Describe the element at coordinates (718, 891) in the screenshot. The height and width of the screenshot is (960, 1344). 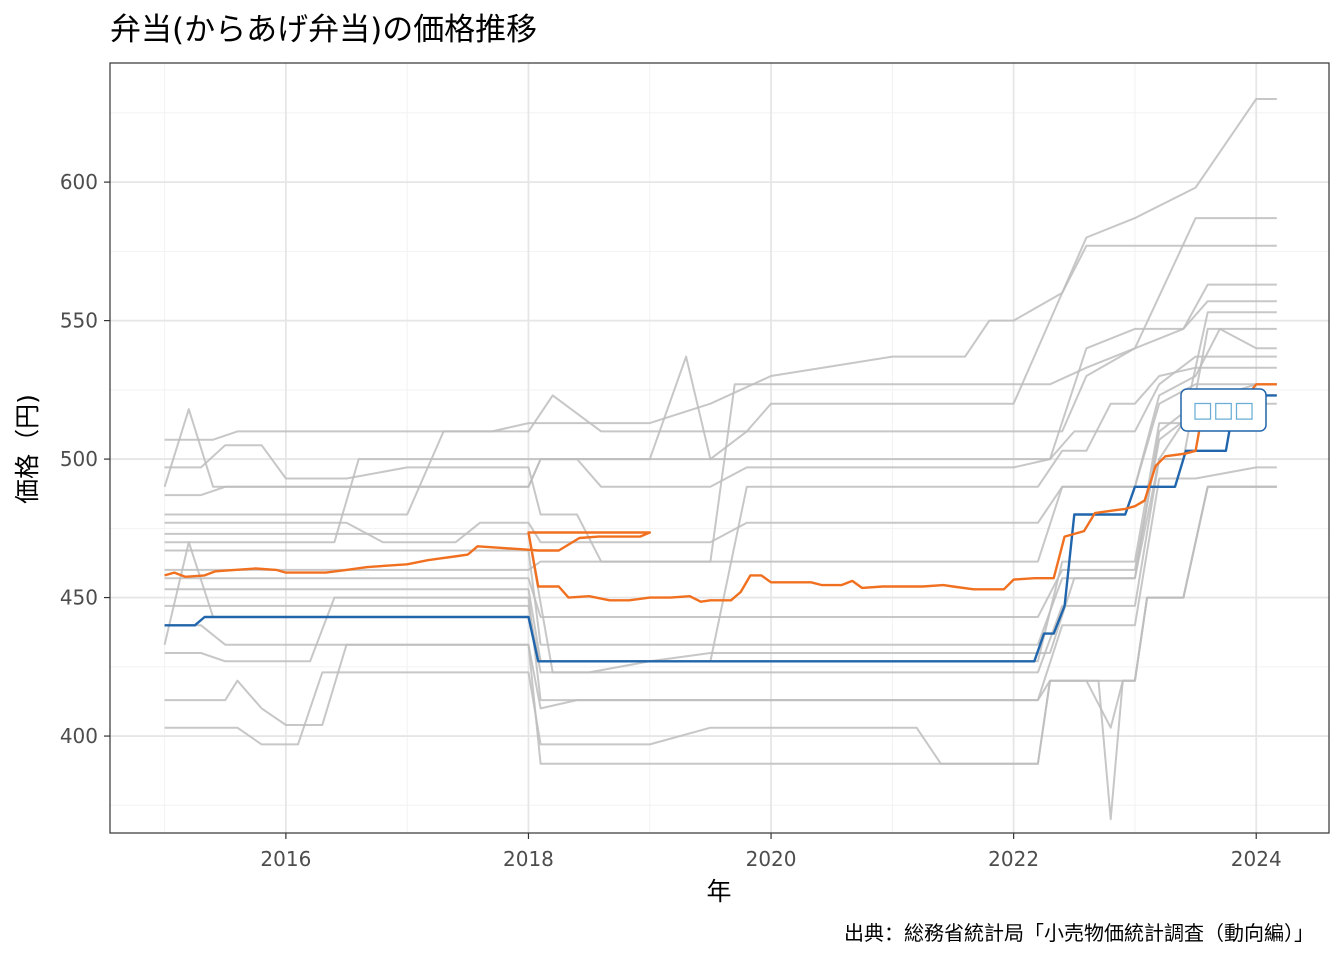
I see `x-axis-title: 年` at that location.